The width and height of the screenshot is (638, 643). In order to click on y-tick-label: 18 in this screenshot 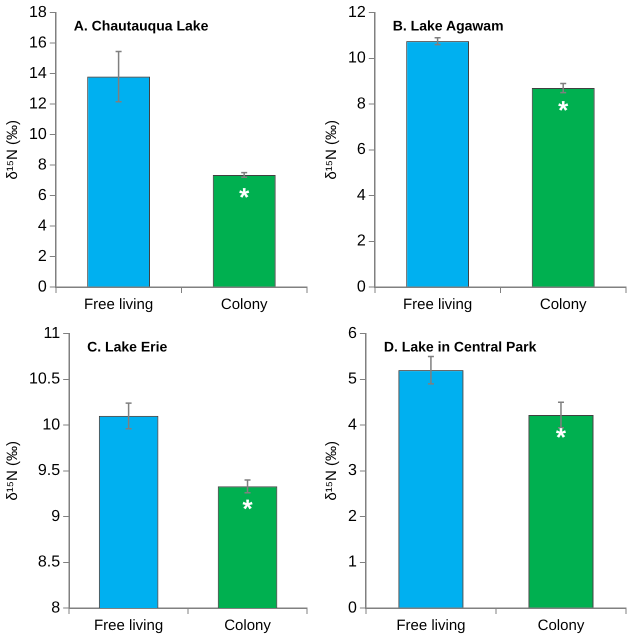, I will do `click(38, 13)`.